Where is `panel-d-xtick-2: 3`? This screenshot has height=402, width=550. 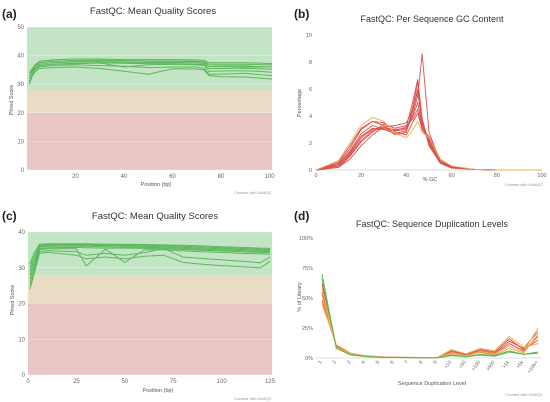 panel-d-xtick-2: 3 is located at coordinates (349, 363).